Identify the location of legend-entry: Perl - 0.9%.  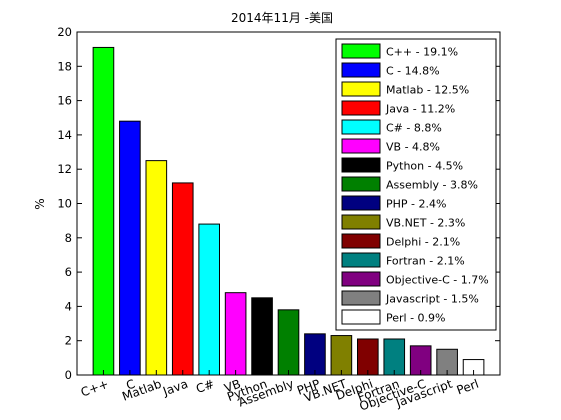
(416, 318).